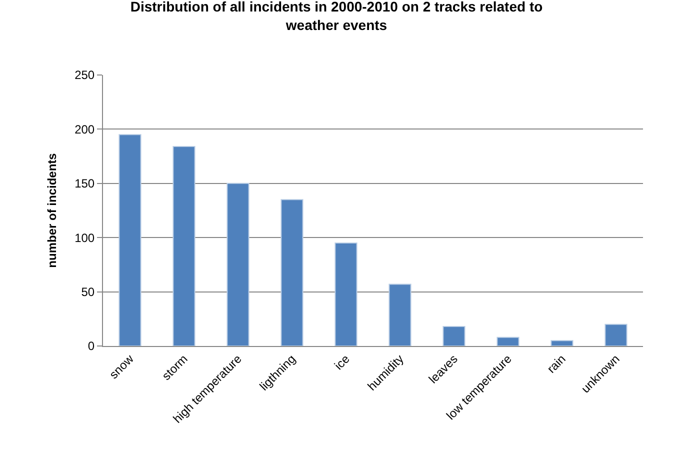 The width and height of the screenshot is (673, 464). What do you see at coordinates (91, 346) in the screenshot?
I see `y-tick-label: 0` at bounding box center [91, 346].